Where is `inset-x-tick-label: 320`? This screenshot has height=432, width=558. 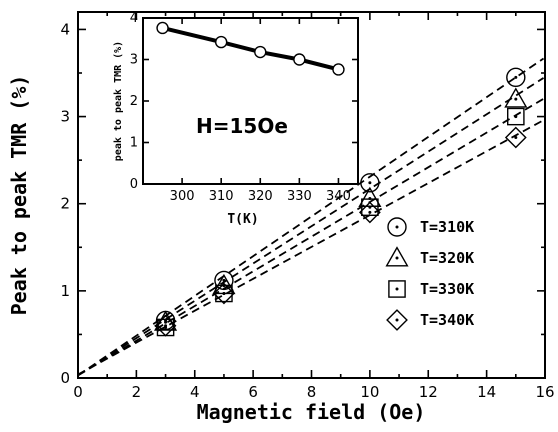
inset-x-tick-label: 320 is located at coordinates (260, 196).